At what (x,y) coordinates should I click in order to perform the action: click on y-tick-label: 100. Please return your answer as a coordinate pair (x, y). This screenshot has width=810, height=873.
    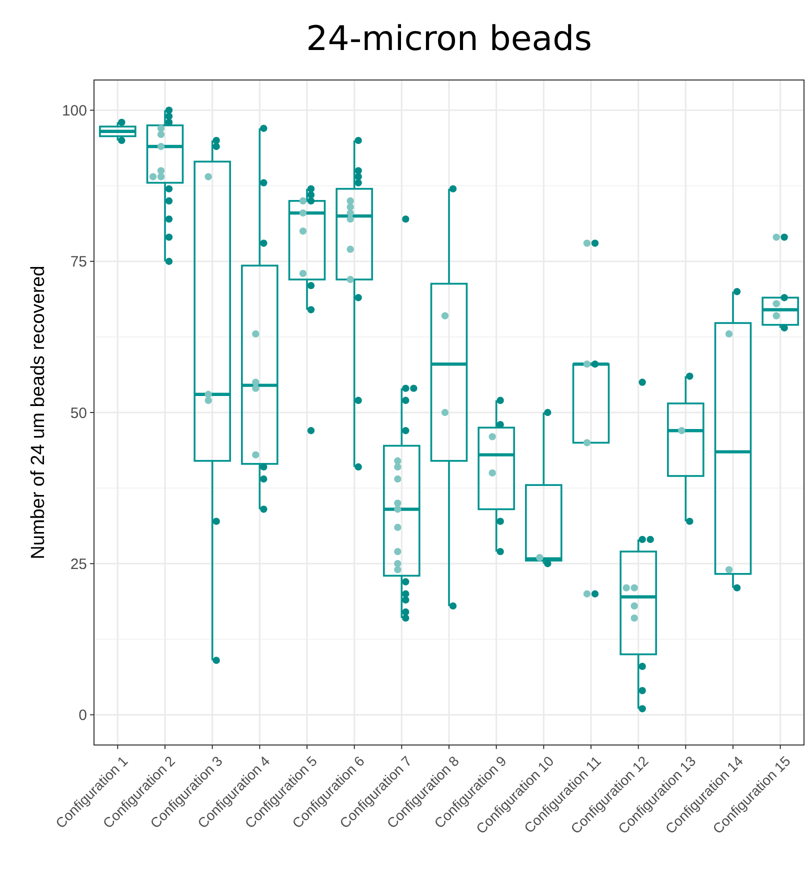
    Looking at the image, I should click on (74, 111).